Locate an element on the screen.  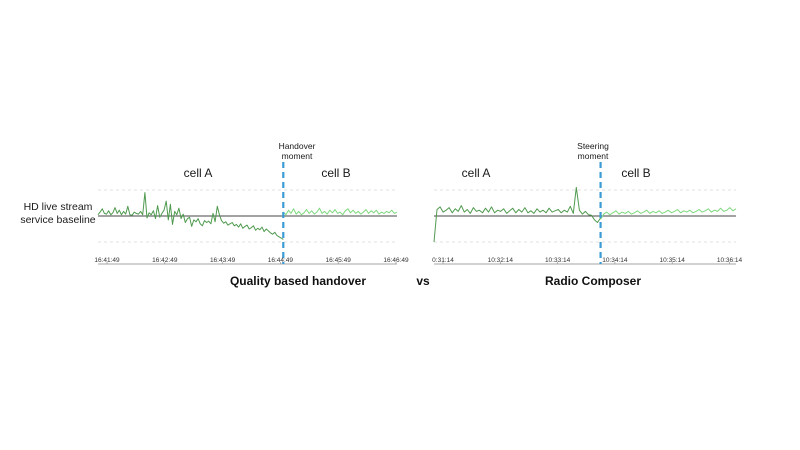
x-tick-label: 16:46:49 is located at coordinates (396, 260).